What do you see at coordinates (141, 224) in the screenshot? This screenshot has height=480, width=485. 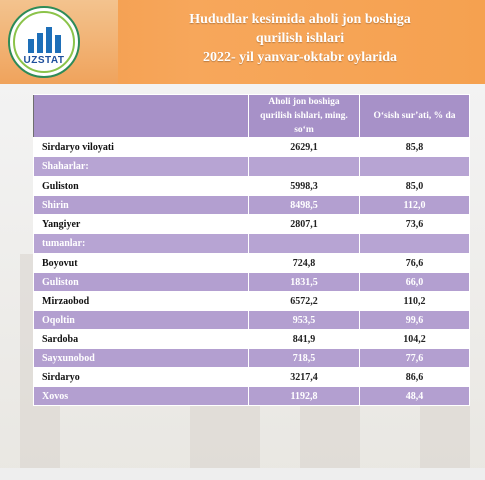 I see `row-label: Yangiyer` at bounding box center [141, 224].